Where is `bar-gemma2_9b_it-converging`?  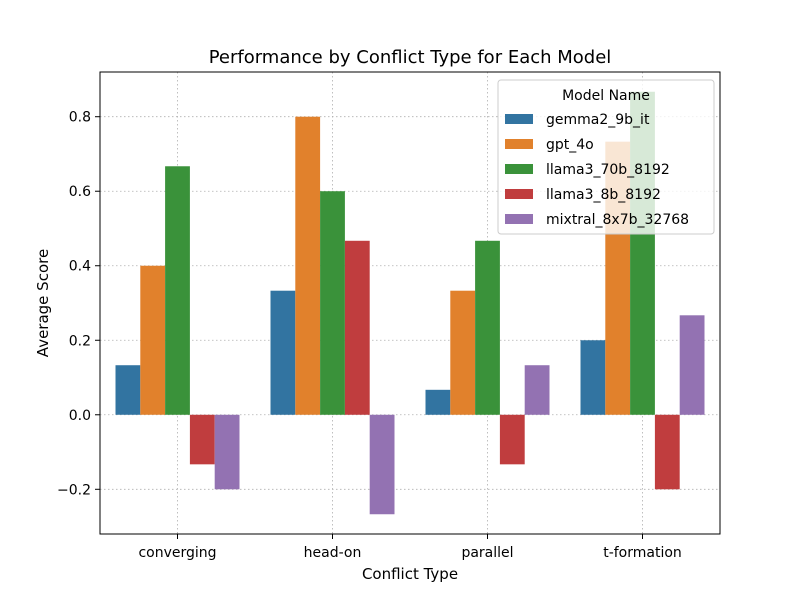
bar-gemma2_9b_it-converging is located at coordinates (128, 390).